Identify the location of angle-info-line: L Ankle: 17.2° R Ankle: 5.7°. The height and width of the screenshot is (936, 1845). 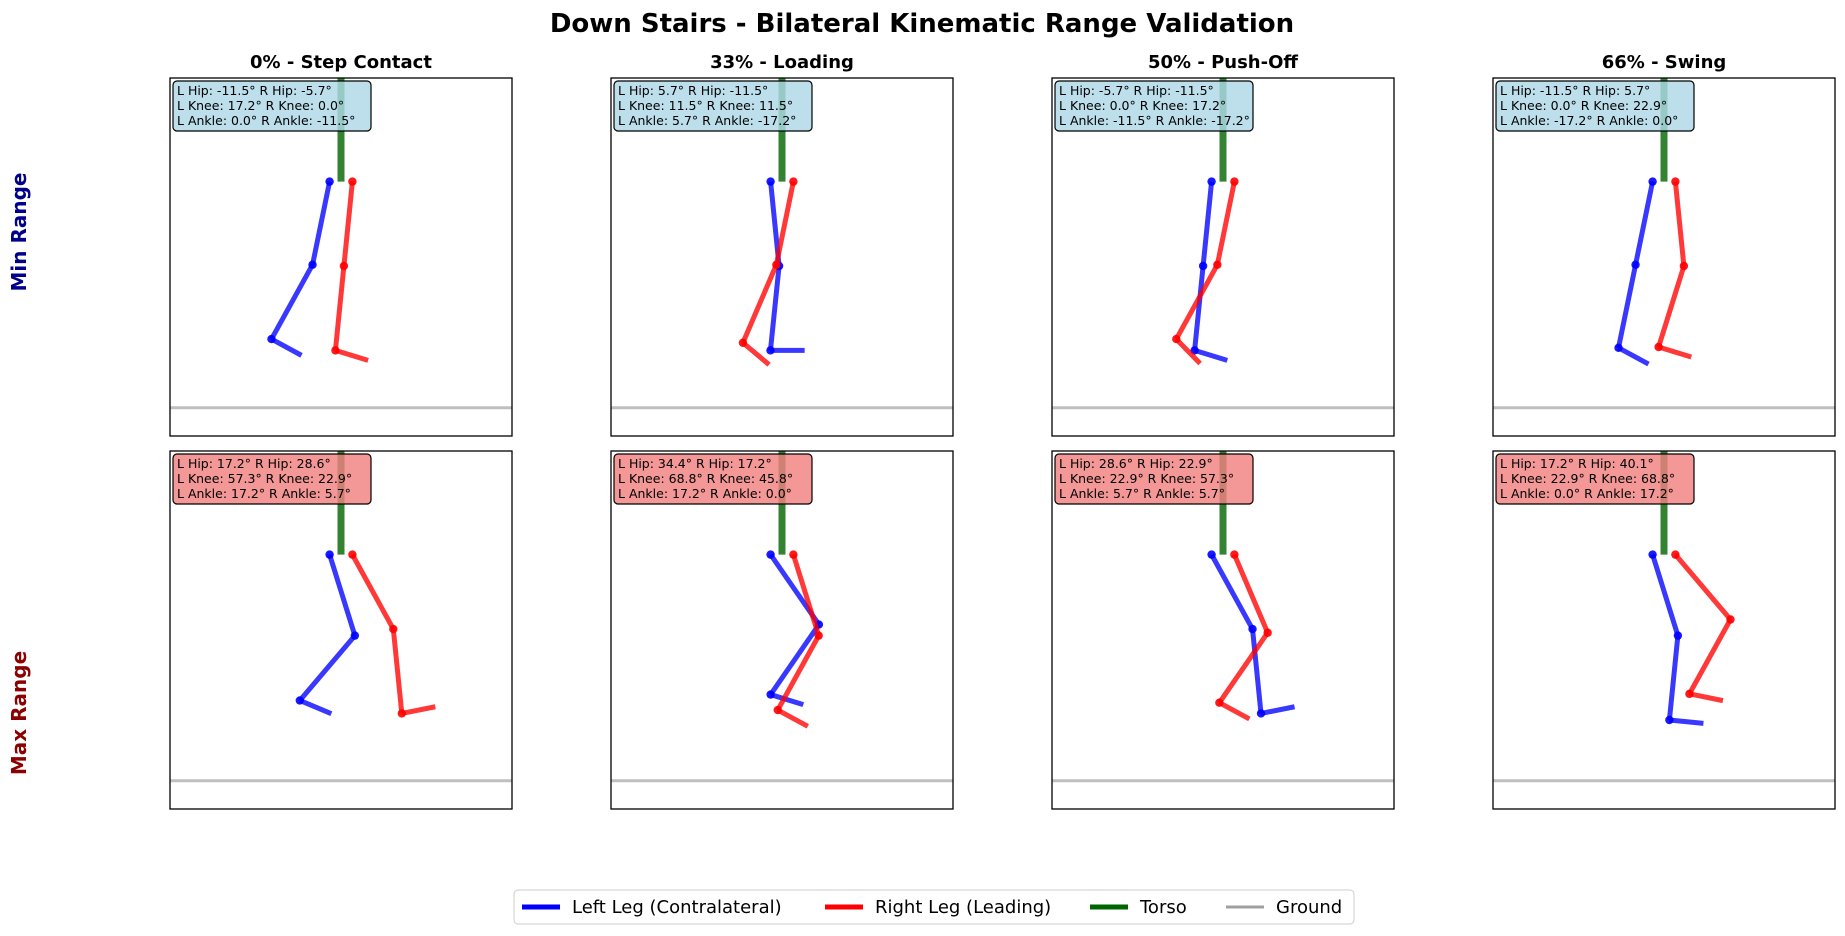
(264, 493).